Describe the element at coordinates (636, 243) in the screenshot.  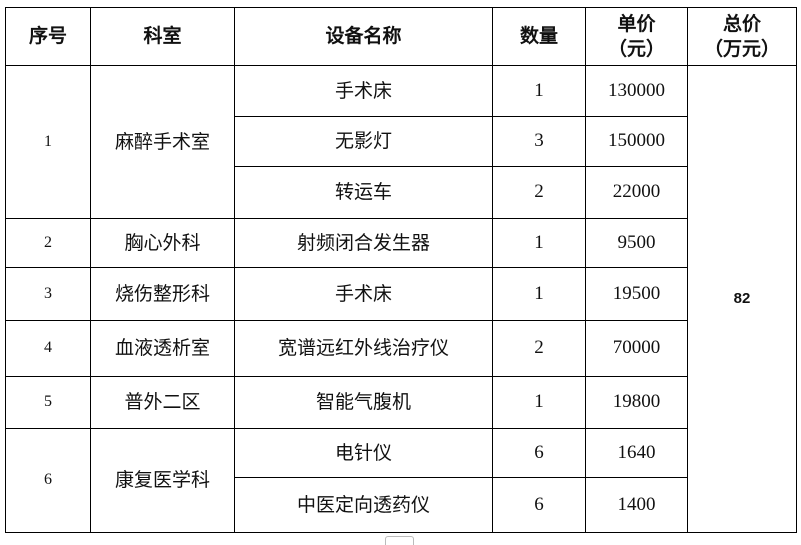
I see `price-cell: 9500` at that location.